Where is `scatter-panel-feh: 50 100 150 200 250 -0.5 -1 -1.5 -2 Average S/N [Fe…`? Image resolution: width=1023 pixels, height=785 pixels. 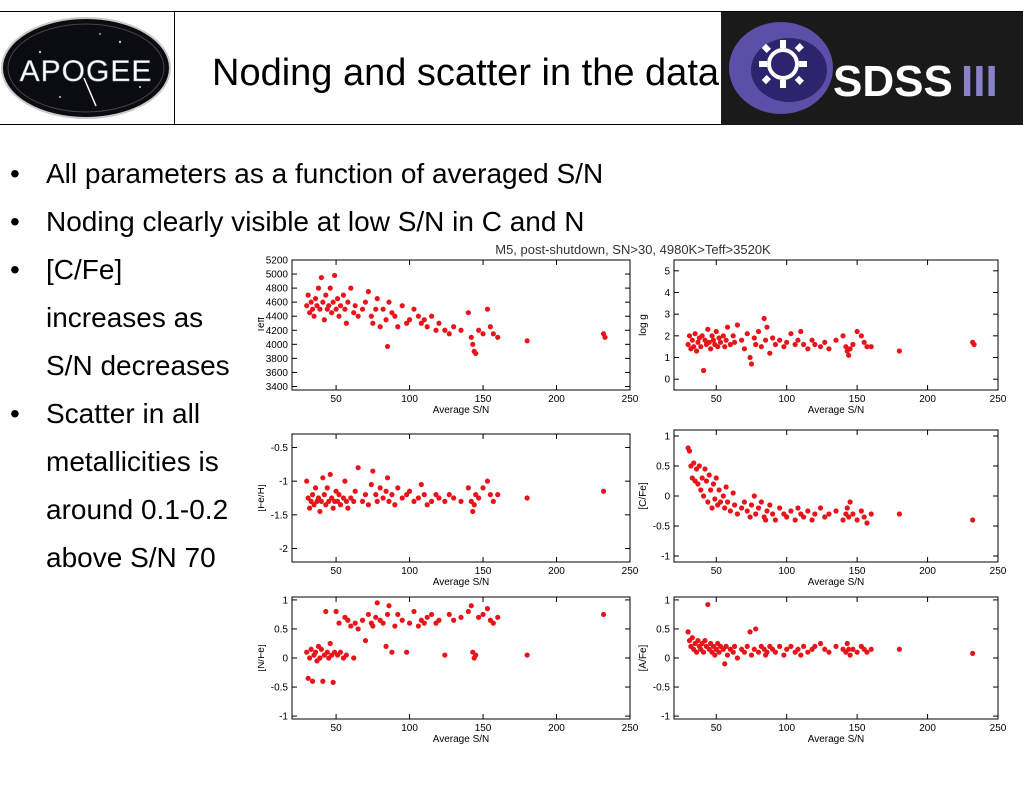 scatter-panel-feh: 50 100 150 200 250 -0.5 -1 -1.5 -2 Average S/N [Fe… is located at coordinates (447, 510).